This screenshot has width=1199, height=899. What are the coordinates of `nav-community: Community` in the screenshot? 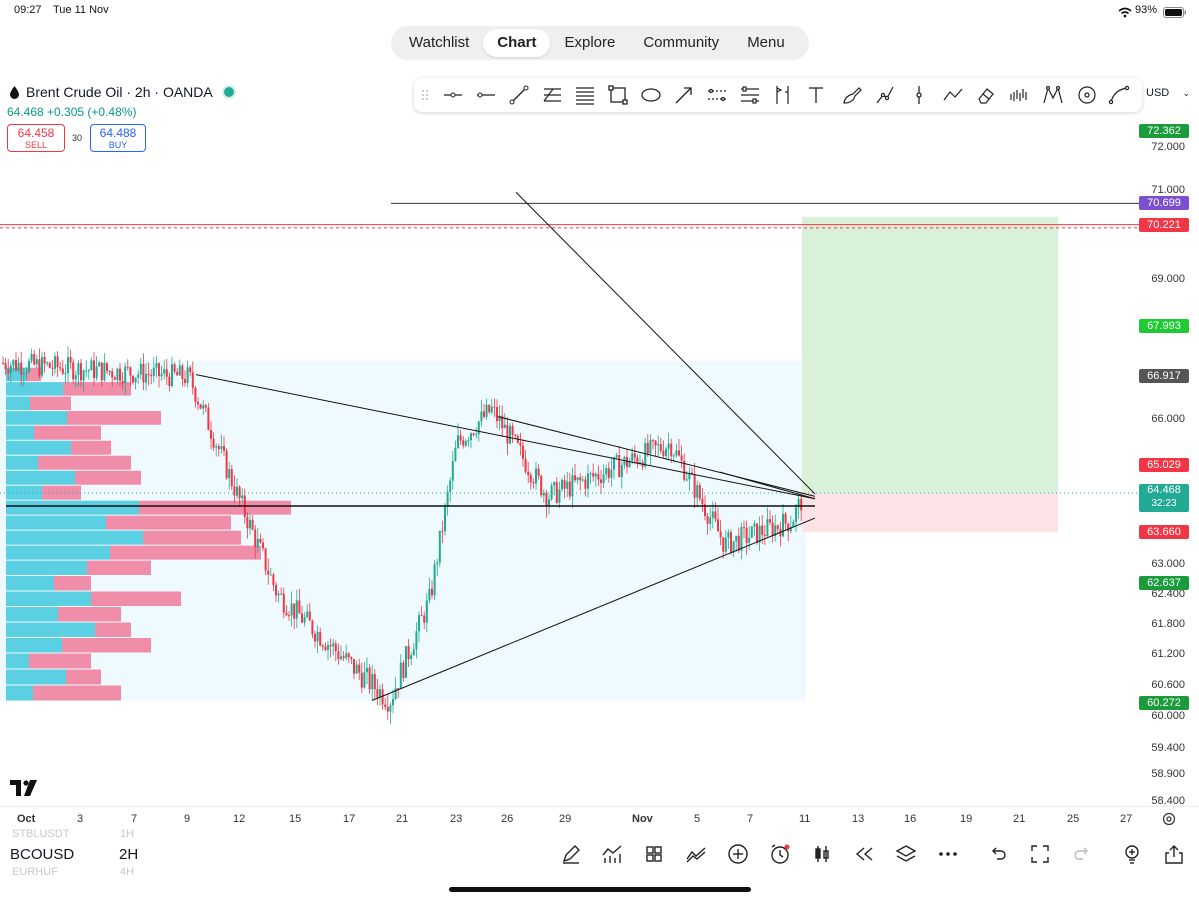 It's located at (681, 42).